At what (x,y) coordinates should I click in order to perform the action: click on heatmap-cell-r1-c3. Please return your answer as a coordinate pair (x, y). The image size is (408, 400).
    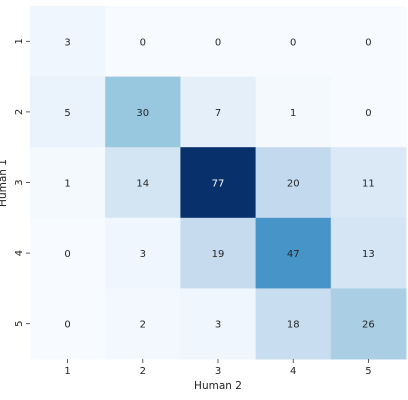
    Looking at the image, I should click on (218, 42).